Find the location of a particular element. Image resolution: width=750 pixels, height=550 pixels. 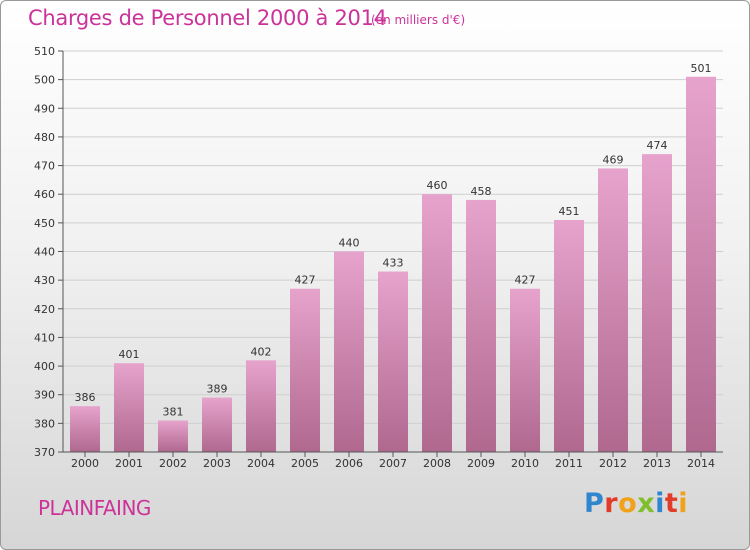

chart-title: Charges de Personnel 2000 à 2014 is located at coordinates (207, 18).